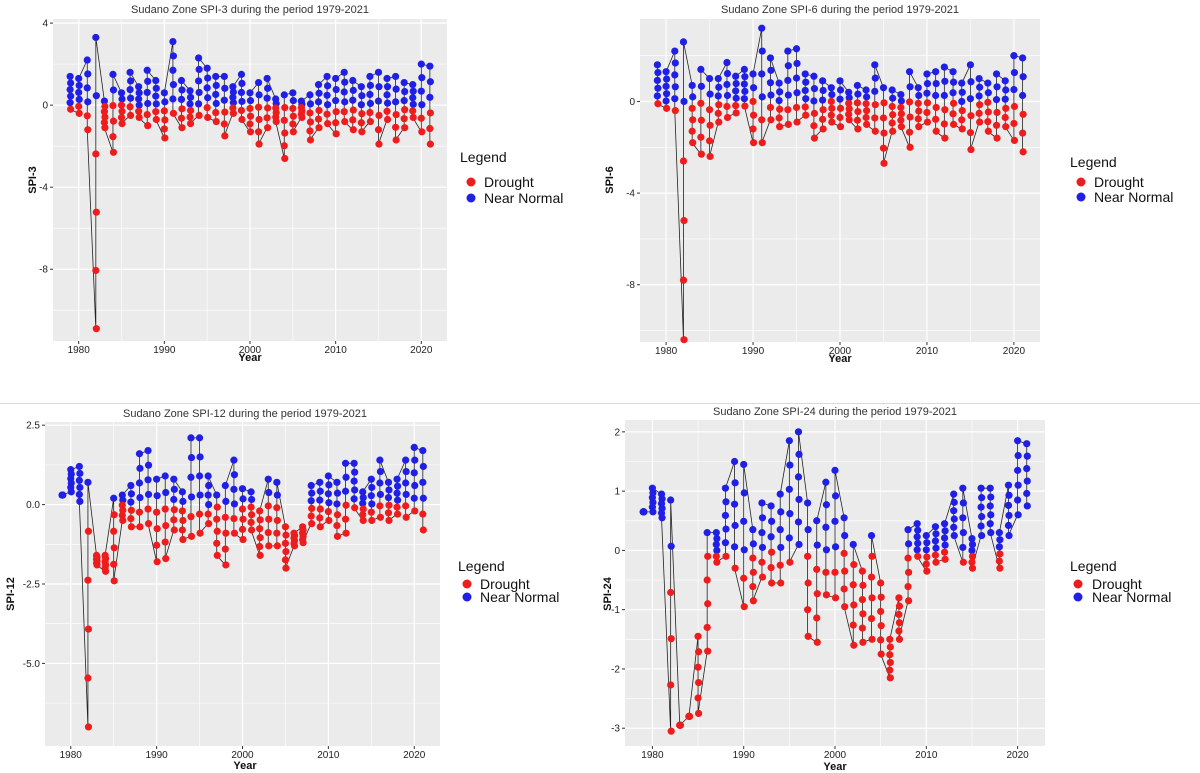 The height and width of the screenshot is (773, 1200). I want to click on x-tick-label: 2020, so click(421, 350).